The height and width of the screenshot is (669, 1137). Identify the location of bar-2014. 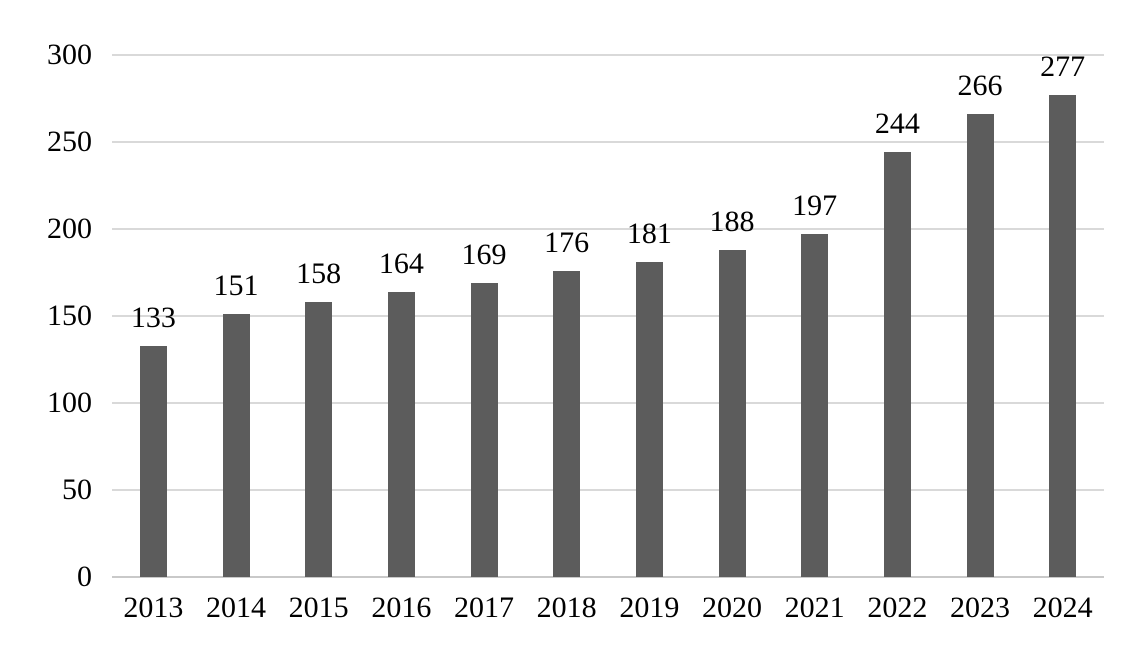
(236, 445).